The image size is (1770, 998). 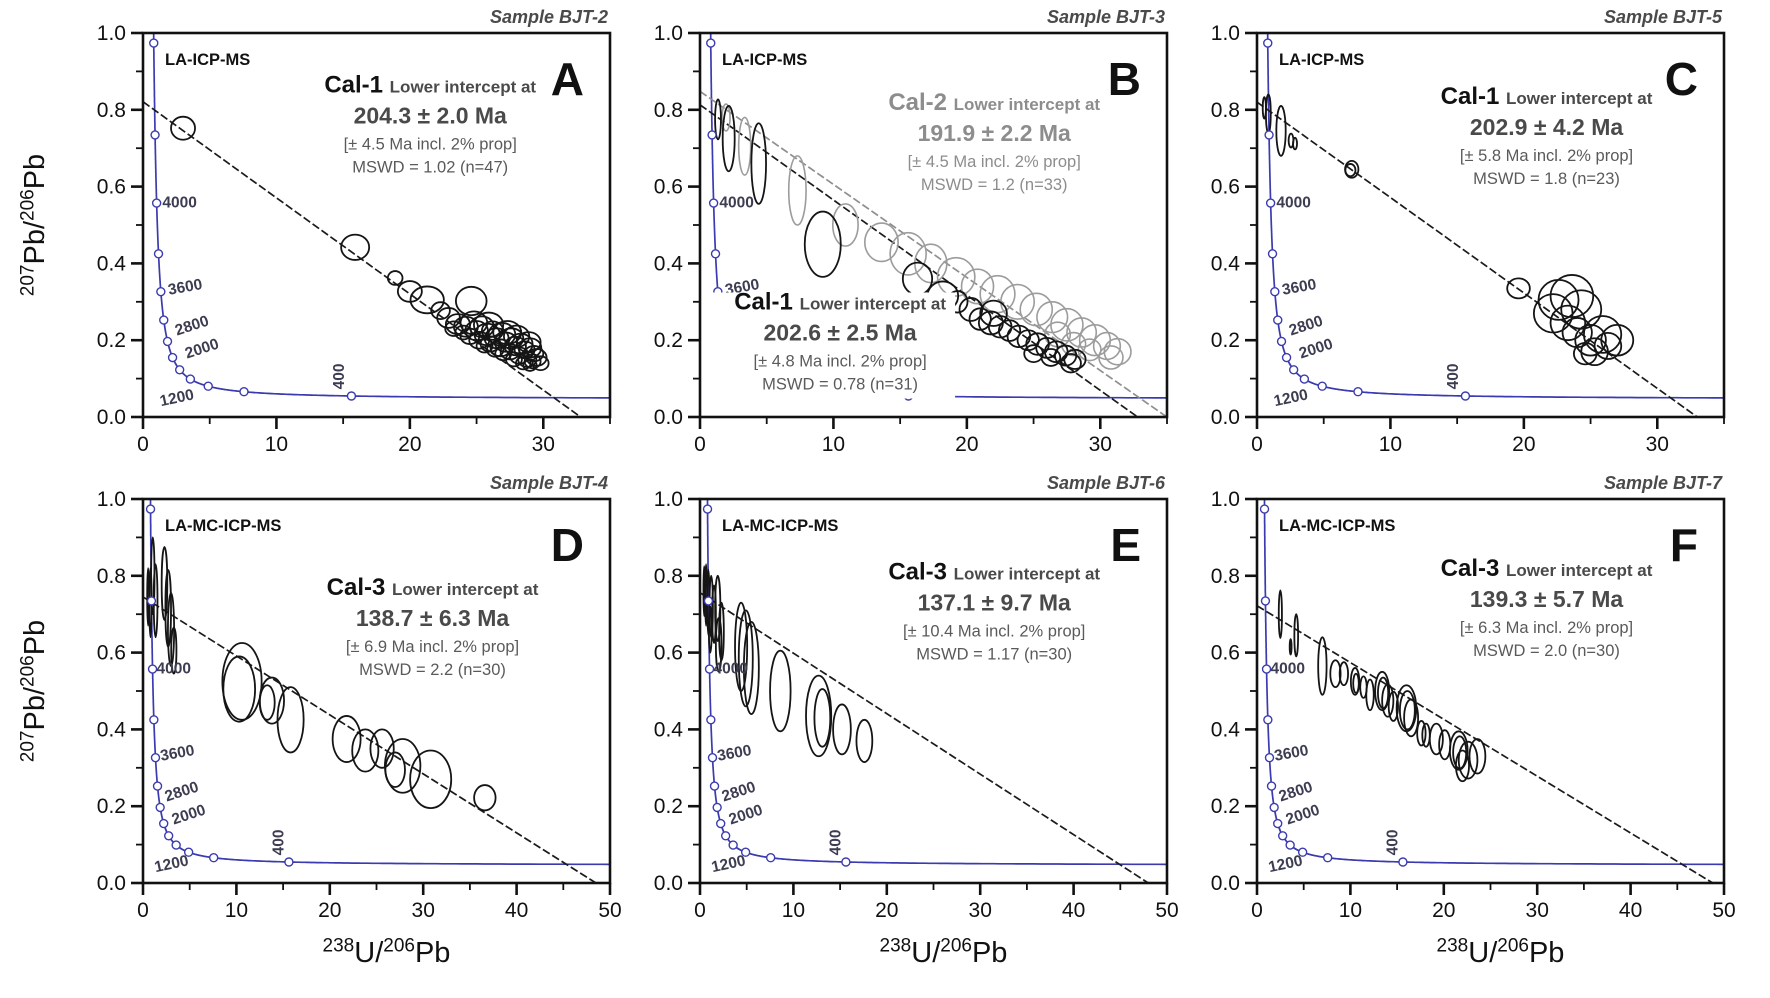 What do you see at coordinates (430, 168) in the screenshot?
I see `intercept-mswd: MSWD = 1.02 (n=47)` at bounding box center [430, 168].